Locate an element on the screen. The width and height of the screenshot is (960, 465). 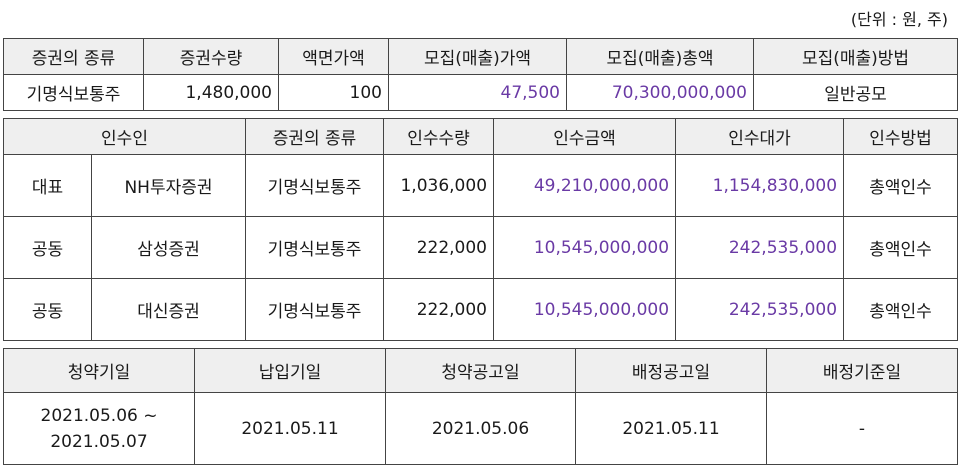
header-quantity: 증권수량 is located at coordinates (211, 56).